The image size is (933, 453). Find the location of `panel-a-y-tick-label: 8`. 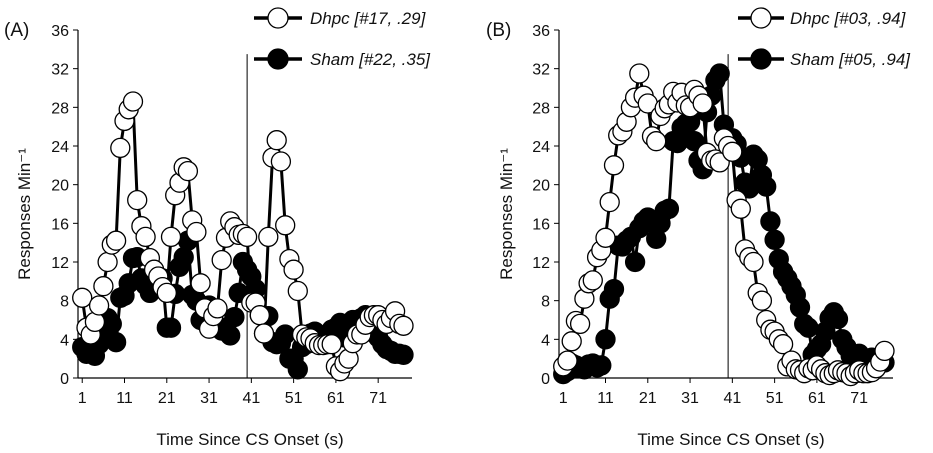

panel-a-y-tick-label: 8 is located at coordinates (64, 302).